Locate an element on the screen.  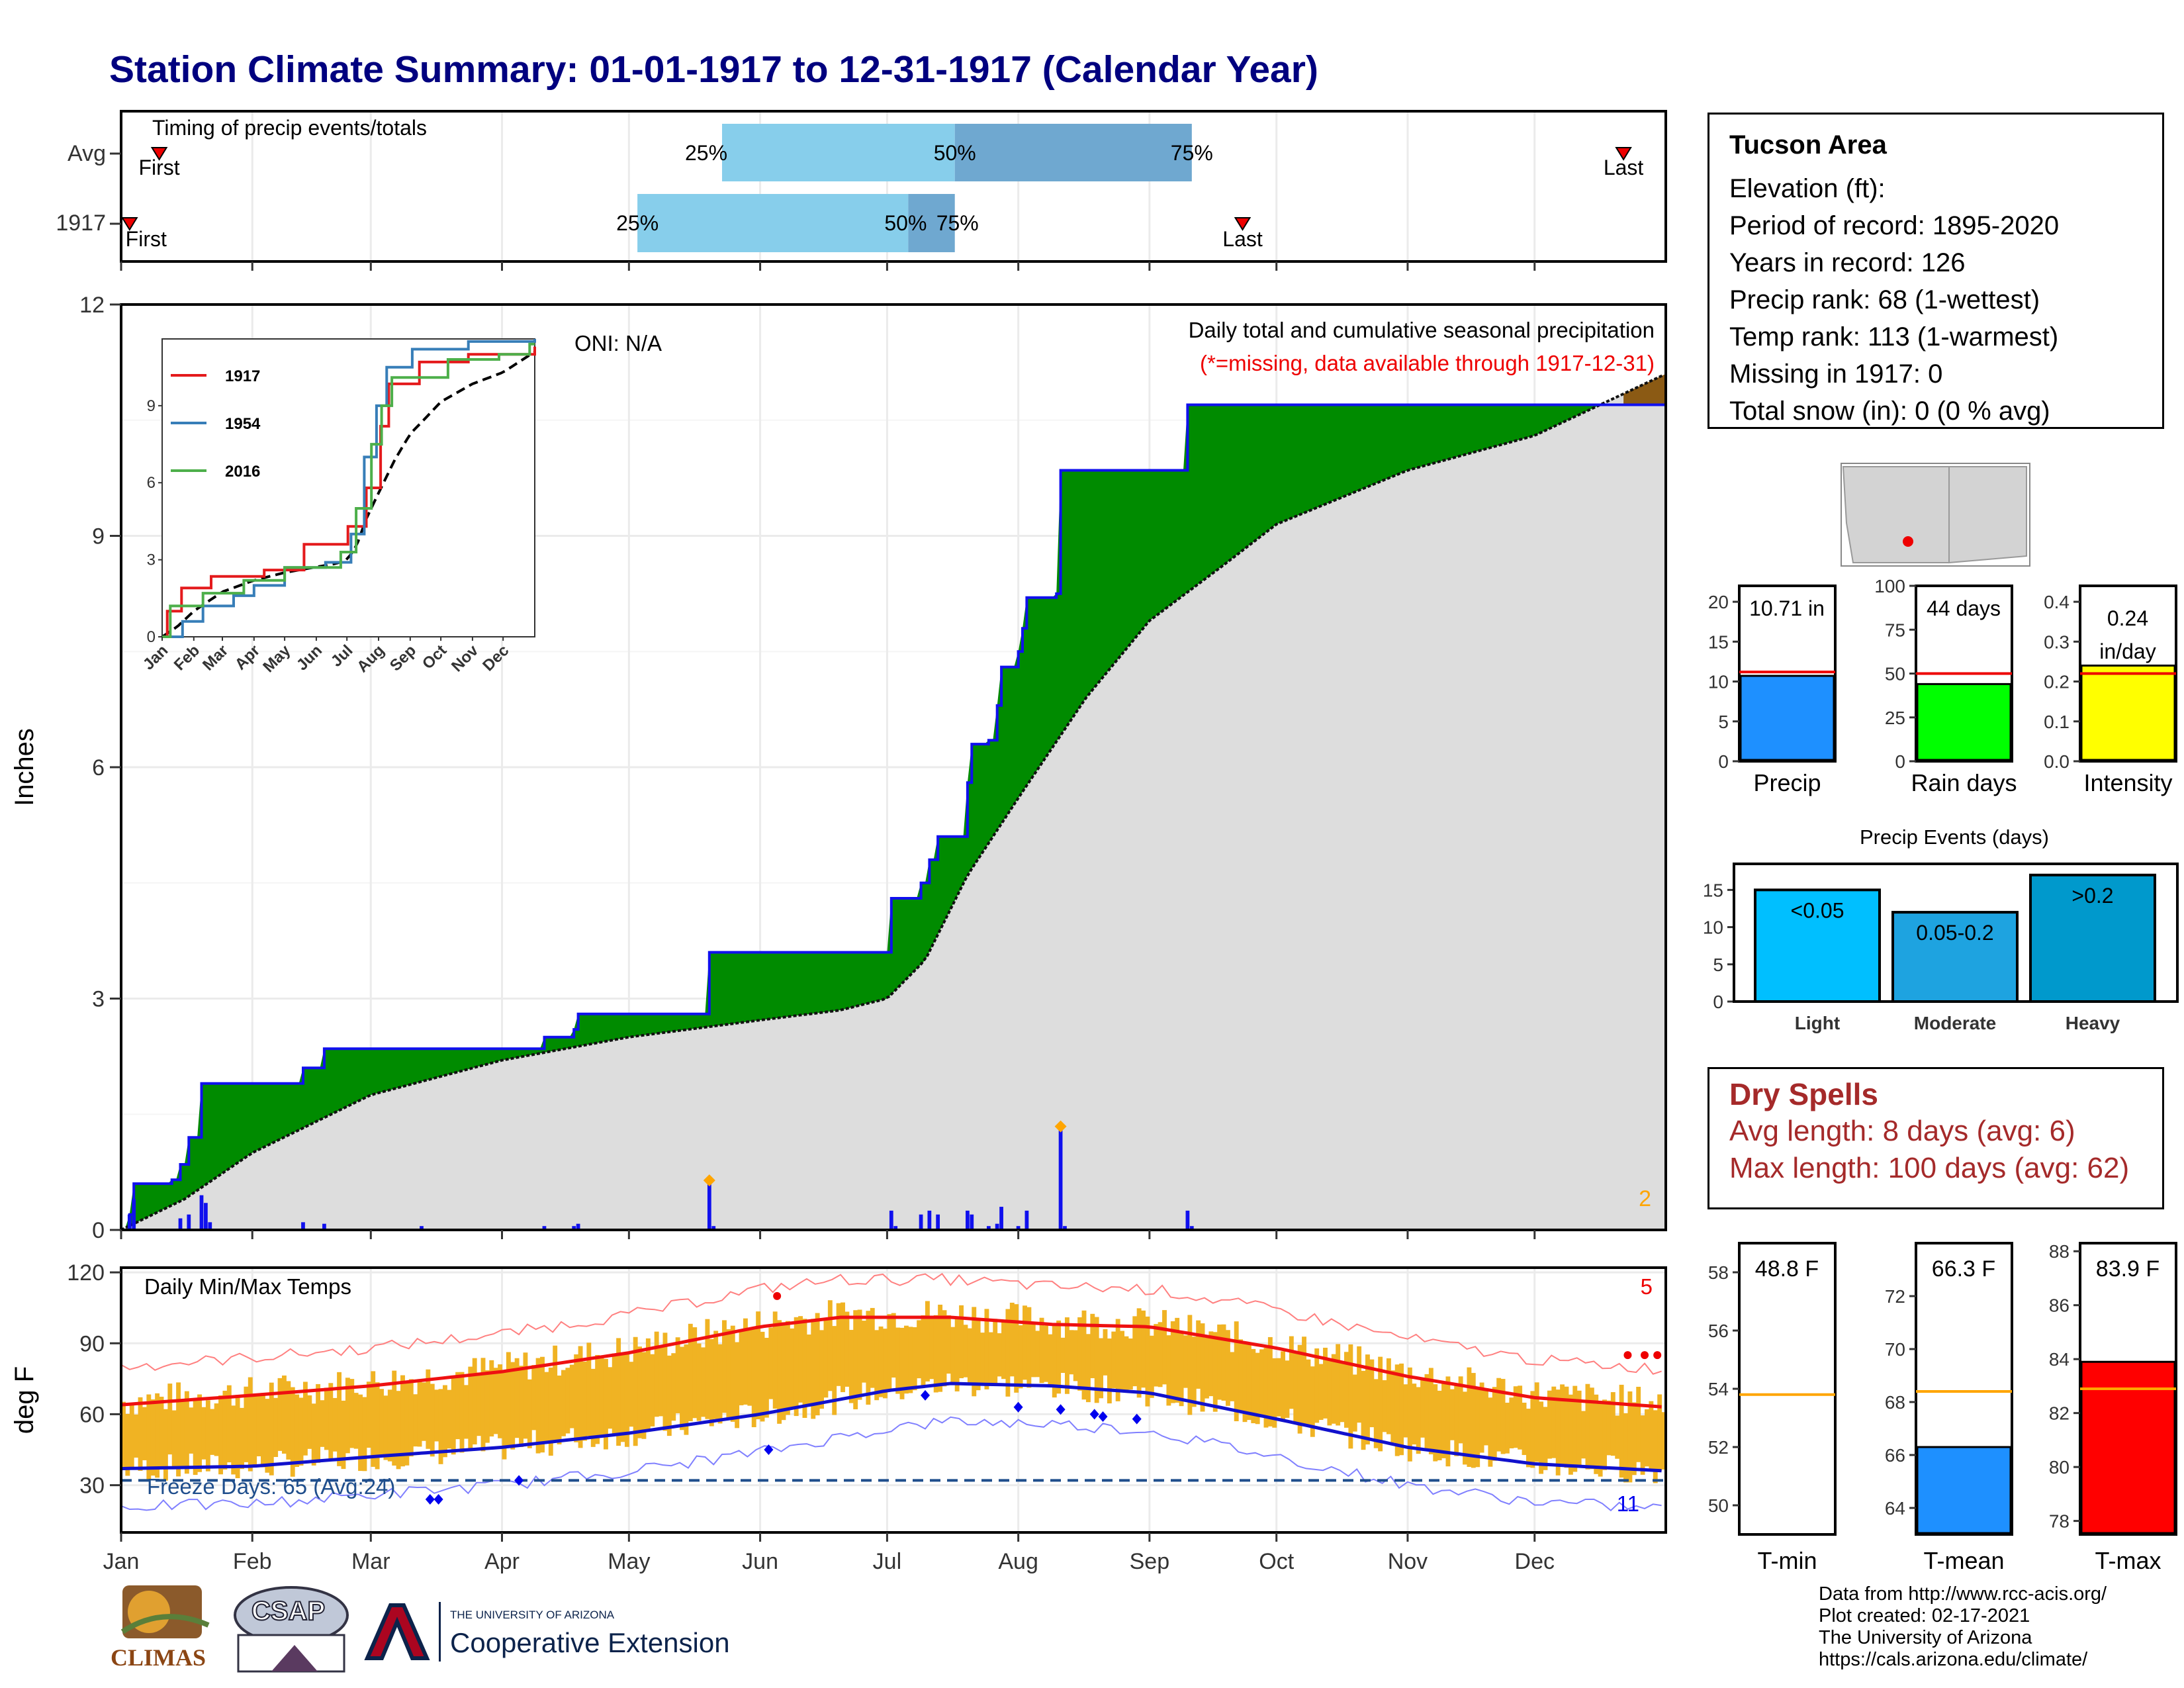
temp-ytick-label: 120 is located at coordinates (86, 1273).